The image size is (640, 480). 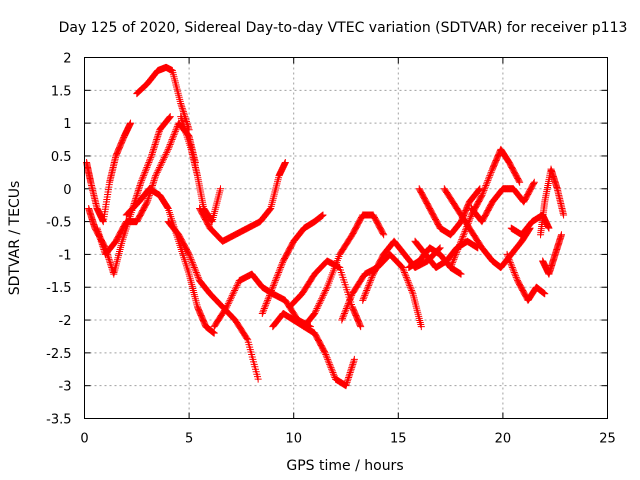 What do you see at coordinates (344, 466) in the screenshot?
I see `x-axis-label: GPS time / hours` at bounding box center [344, 466].